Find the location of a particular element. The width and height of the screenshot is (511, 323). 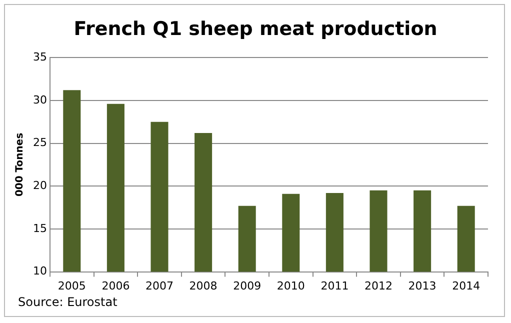

x-tick-label: 2012 is located at coordinates (378, 285).